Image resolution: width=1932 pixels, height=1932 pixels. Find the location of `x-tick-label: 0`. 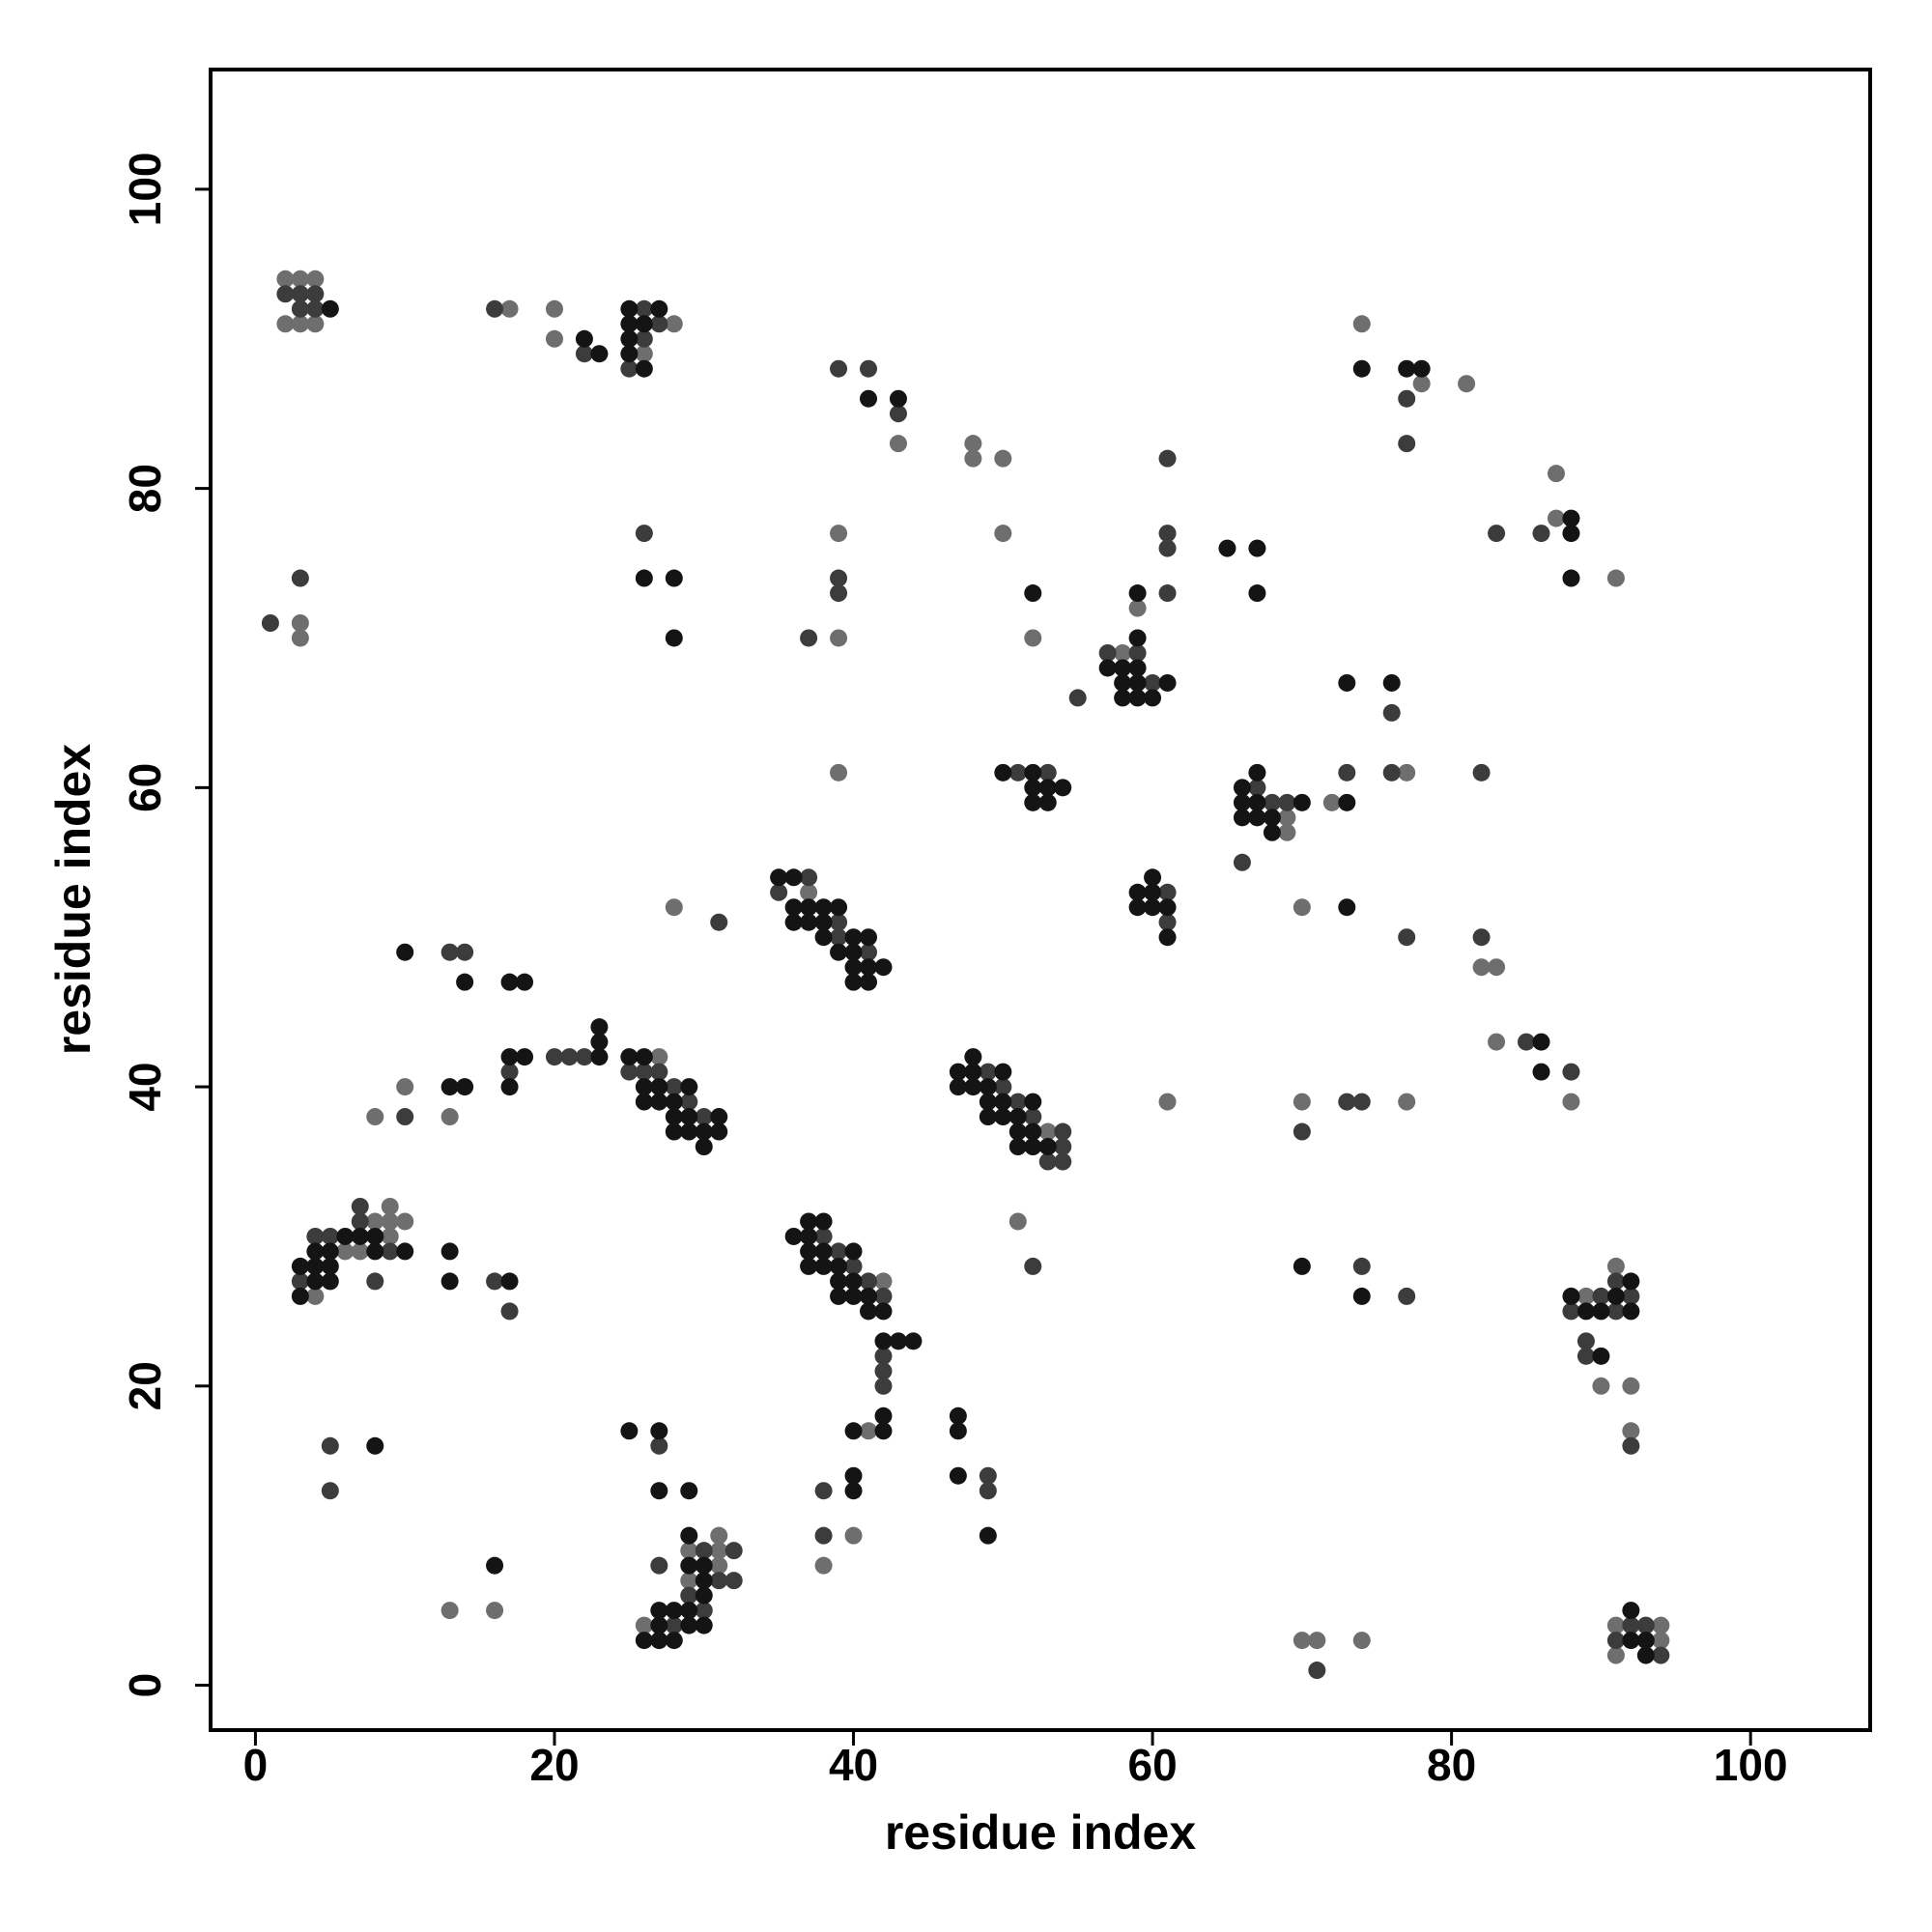

x-tick-label: 0 is located at coordinates (256, 1765).